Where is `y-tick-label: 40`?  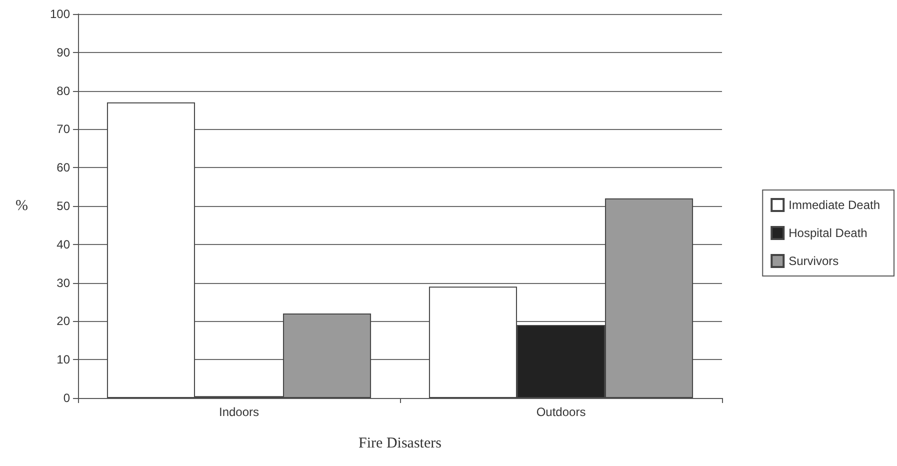 y-tick-label: 40 is located at coordinates (63, 244).